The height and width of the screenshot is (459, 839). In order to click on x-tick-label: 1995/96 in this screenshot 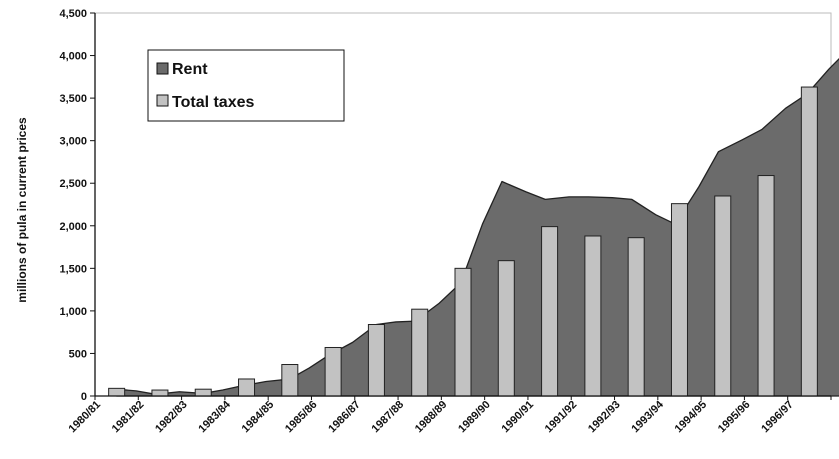, I will do `click(734, 417)`.